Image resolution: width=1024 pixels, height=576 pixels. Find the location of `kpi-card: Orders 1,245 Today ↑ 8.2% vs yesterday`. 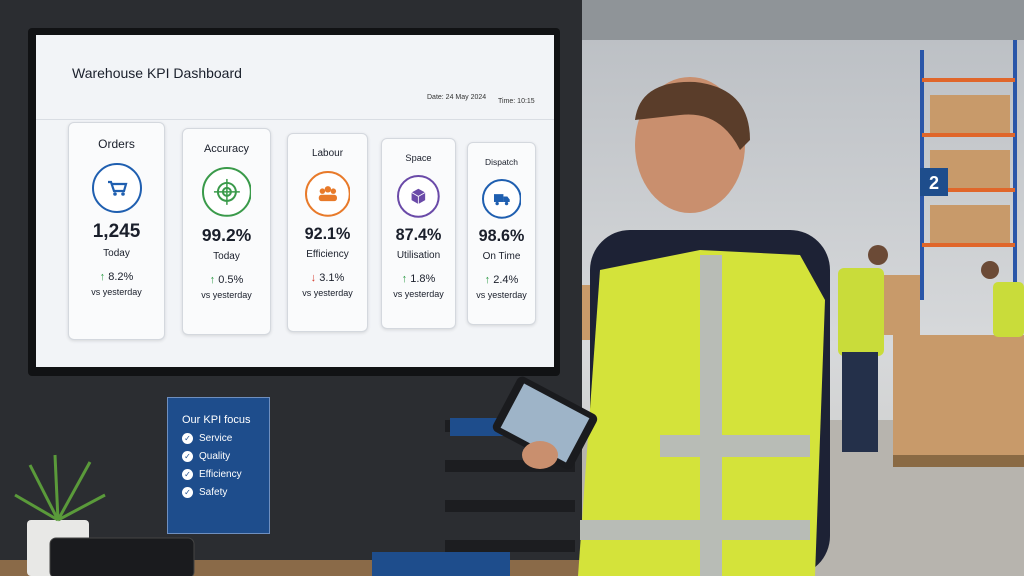

kpi-card: Orders 1,245 Today ↑ 8.2% vs yesterday is located at coordinates (116, 231).